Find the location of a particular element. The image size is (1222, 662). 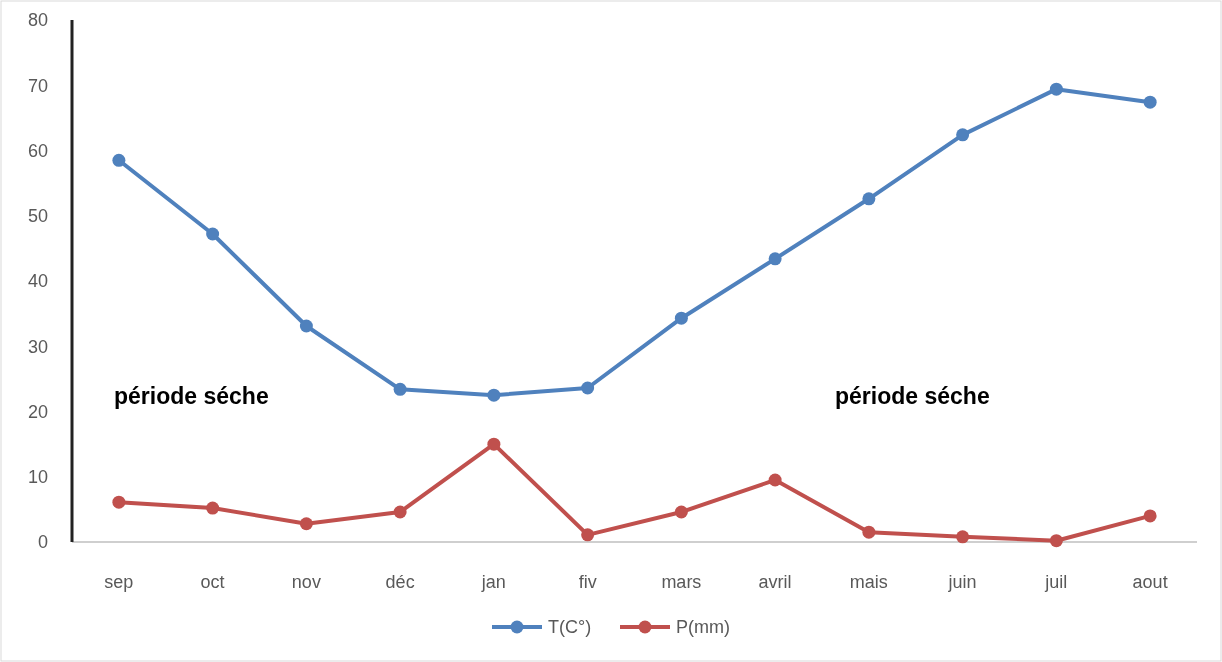

x-tick-label: juin is located at coordinates (962, 582).